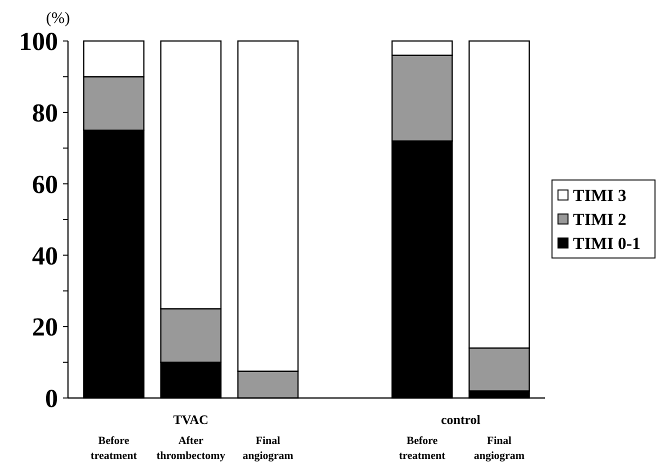  Describe the element at coordinates (190, 419) in the screenshot. I see `text: TVAC` at that location.